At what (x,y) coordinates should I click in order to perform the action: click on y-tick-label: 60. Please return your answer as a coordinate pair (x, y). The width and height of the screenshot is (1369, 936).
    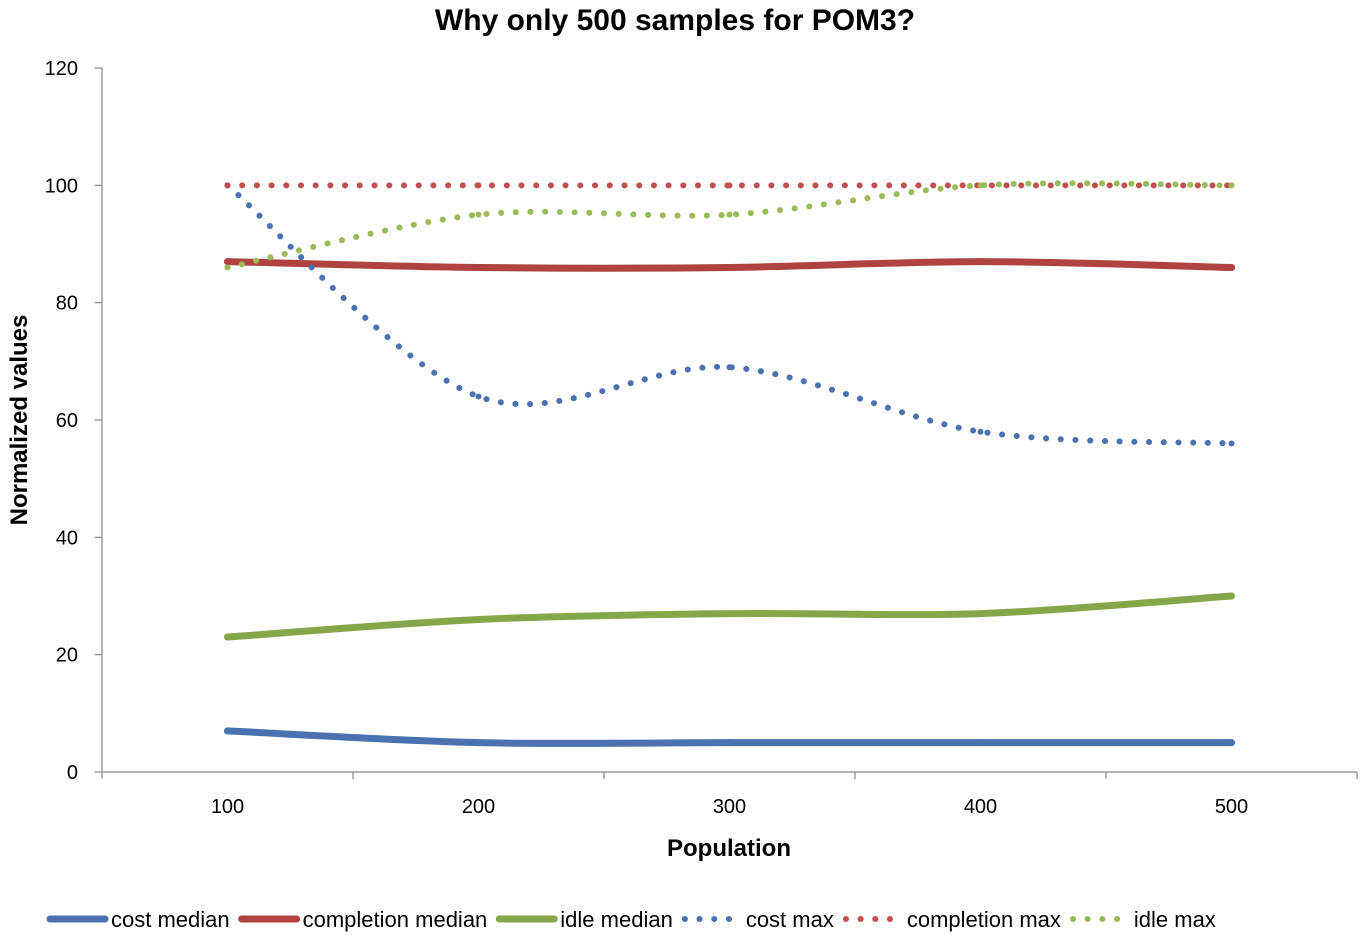
    Looking at the image, I should click on (67, 421).